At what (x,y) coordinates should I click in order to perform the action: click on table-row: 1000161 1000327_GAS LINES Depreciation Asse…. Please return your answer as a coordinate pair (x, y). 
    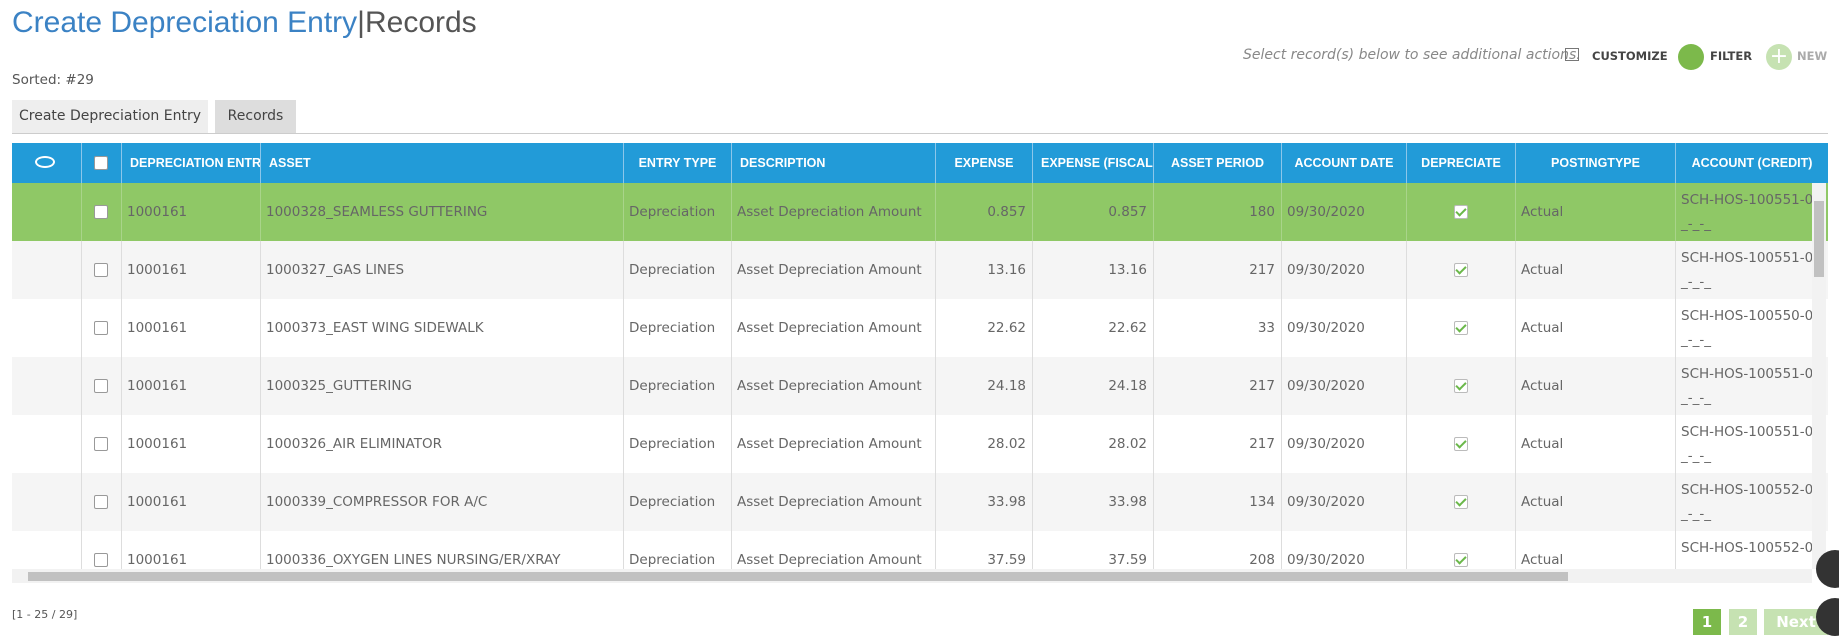
    Looking at the image, I should click on (920, 270).